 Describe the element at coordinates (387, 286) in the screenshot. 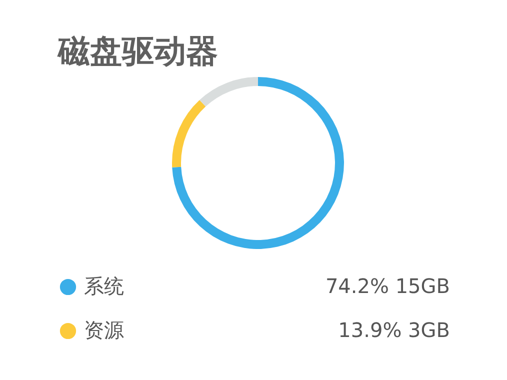

I see `data-label: 74.2% 15GB` at that location.